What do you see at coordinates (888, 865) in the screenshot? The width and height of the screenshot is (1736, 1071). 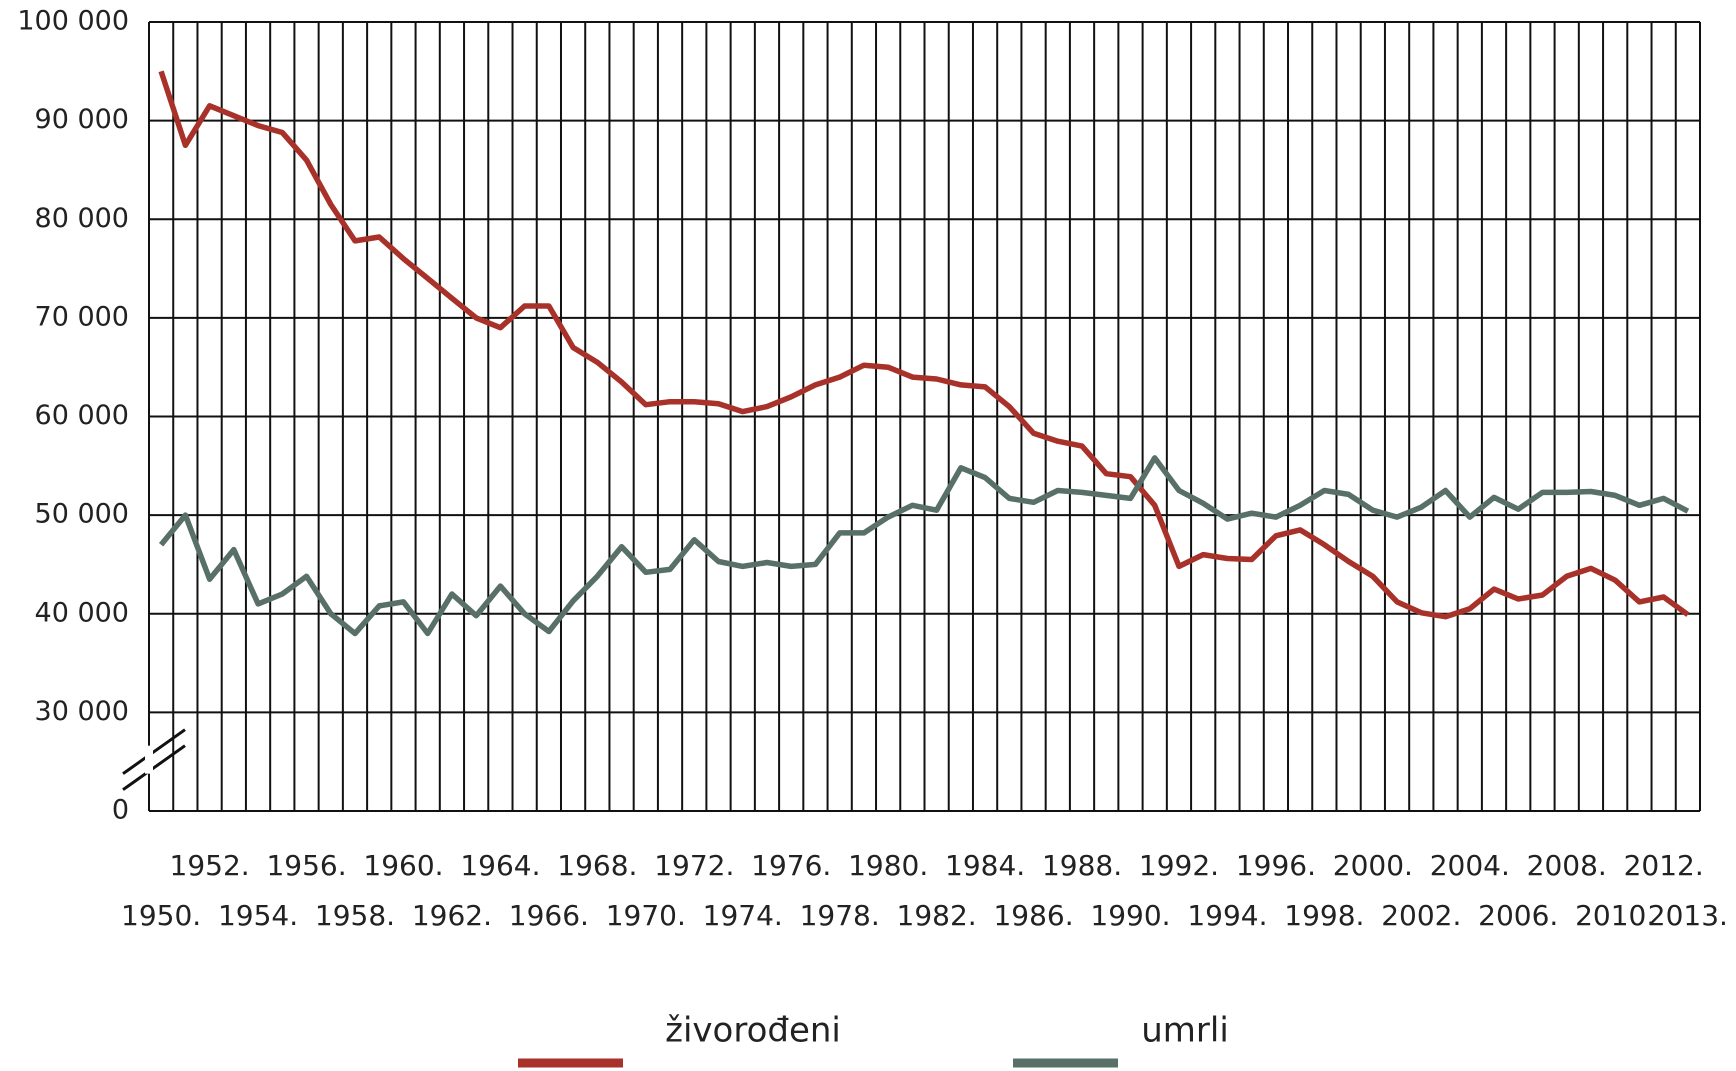 I see `x-tick-label: 1980.` at bounding box center [888, 865].